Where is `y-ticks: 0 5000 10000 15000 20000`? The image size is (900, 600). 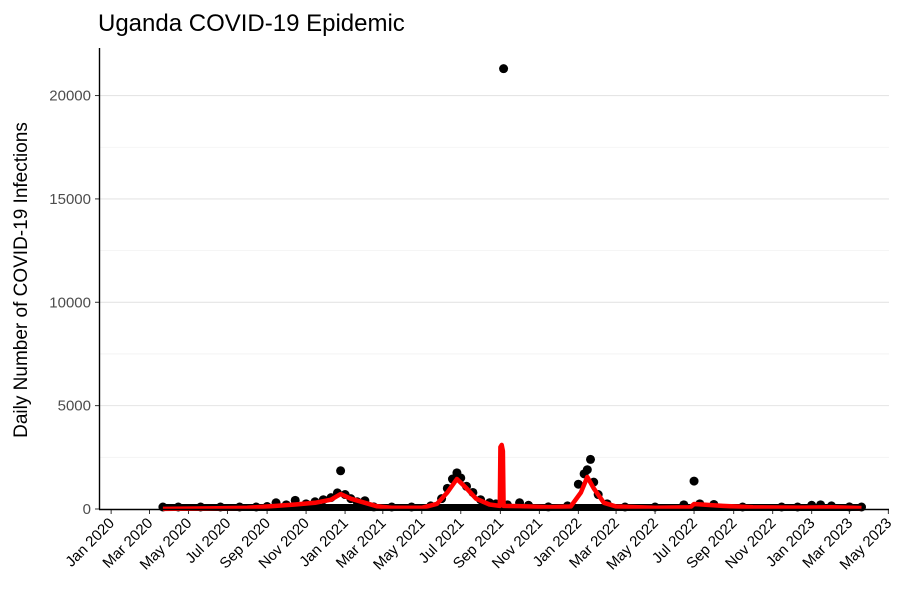
y-ticks: 0 5000 10000 15000 20000 is located at coordinates (74, 303).